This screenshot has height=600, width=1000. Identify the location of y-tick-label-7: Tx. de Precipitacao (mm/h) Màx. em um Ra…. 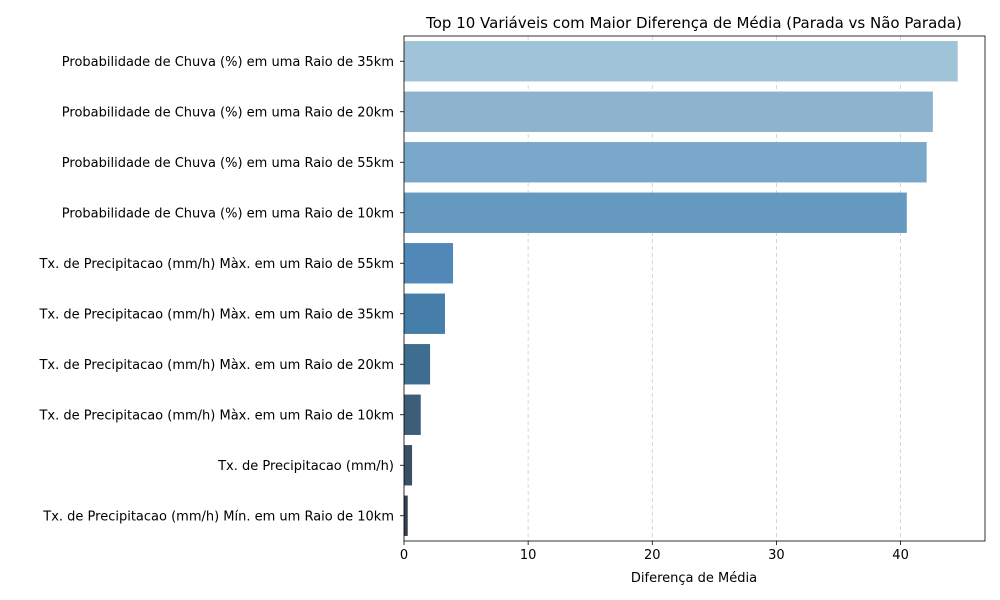
(216, 415).